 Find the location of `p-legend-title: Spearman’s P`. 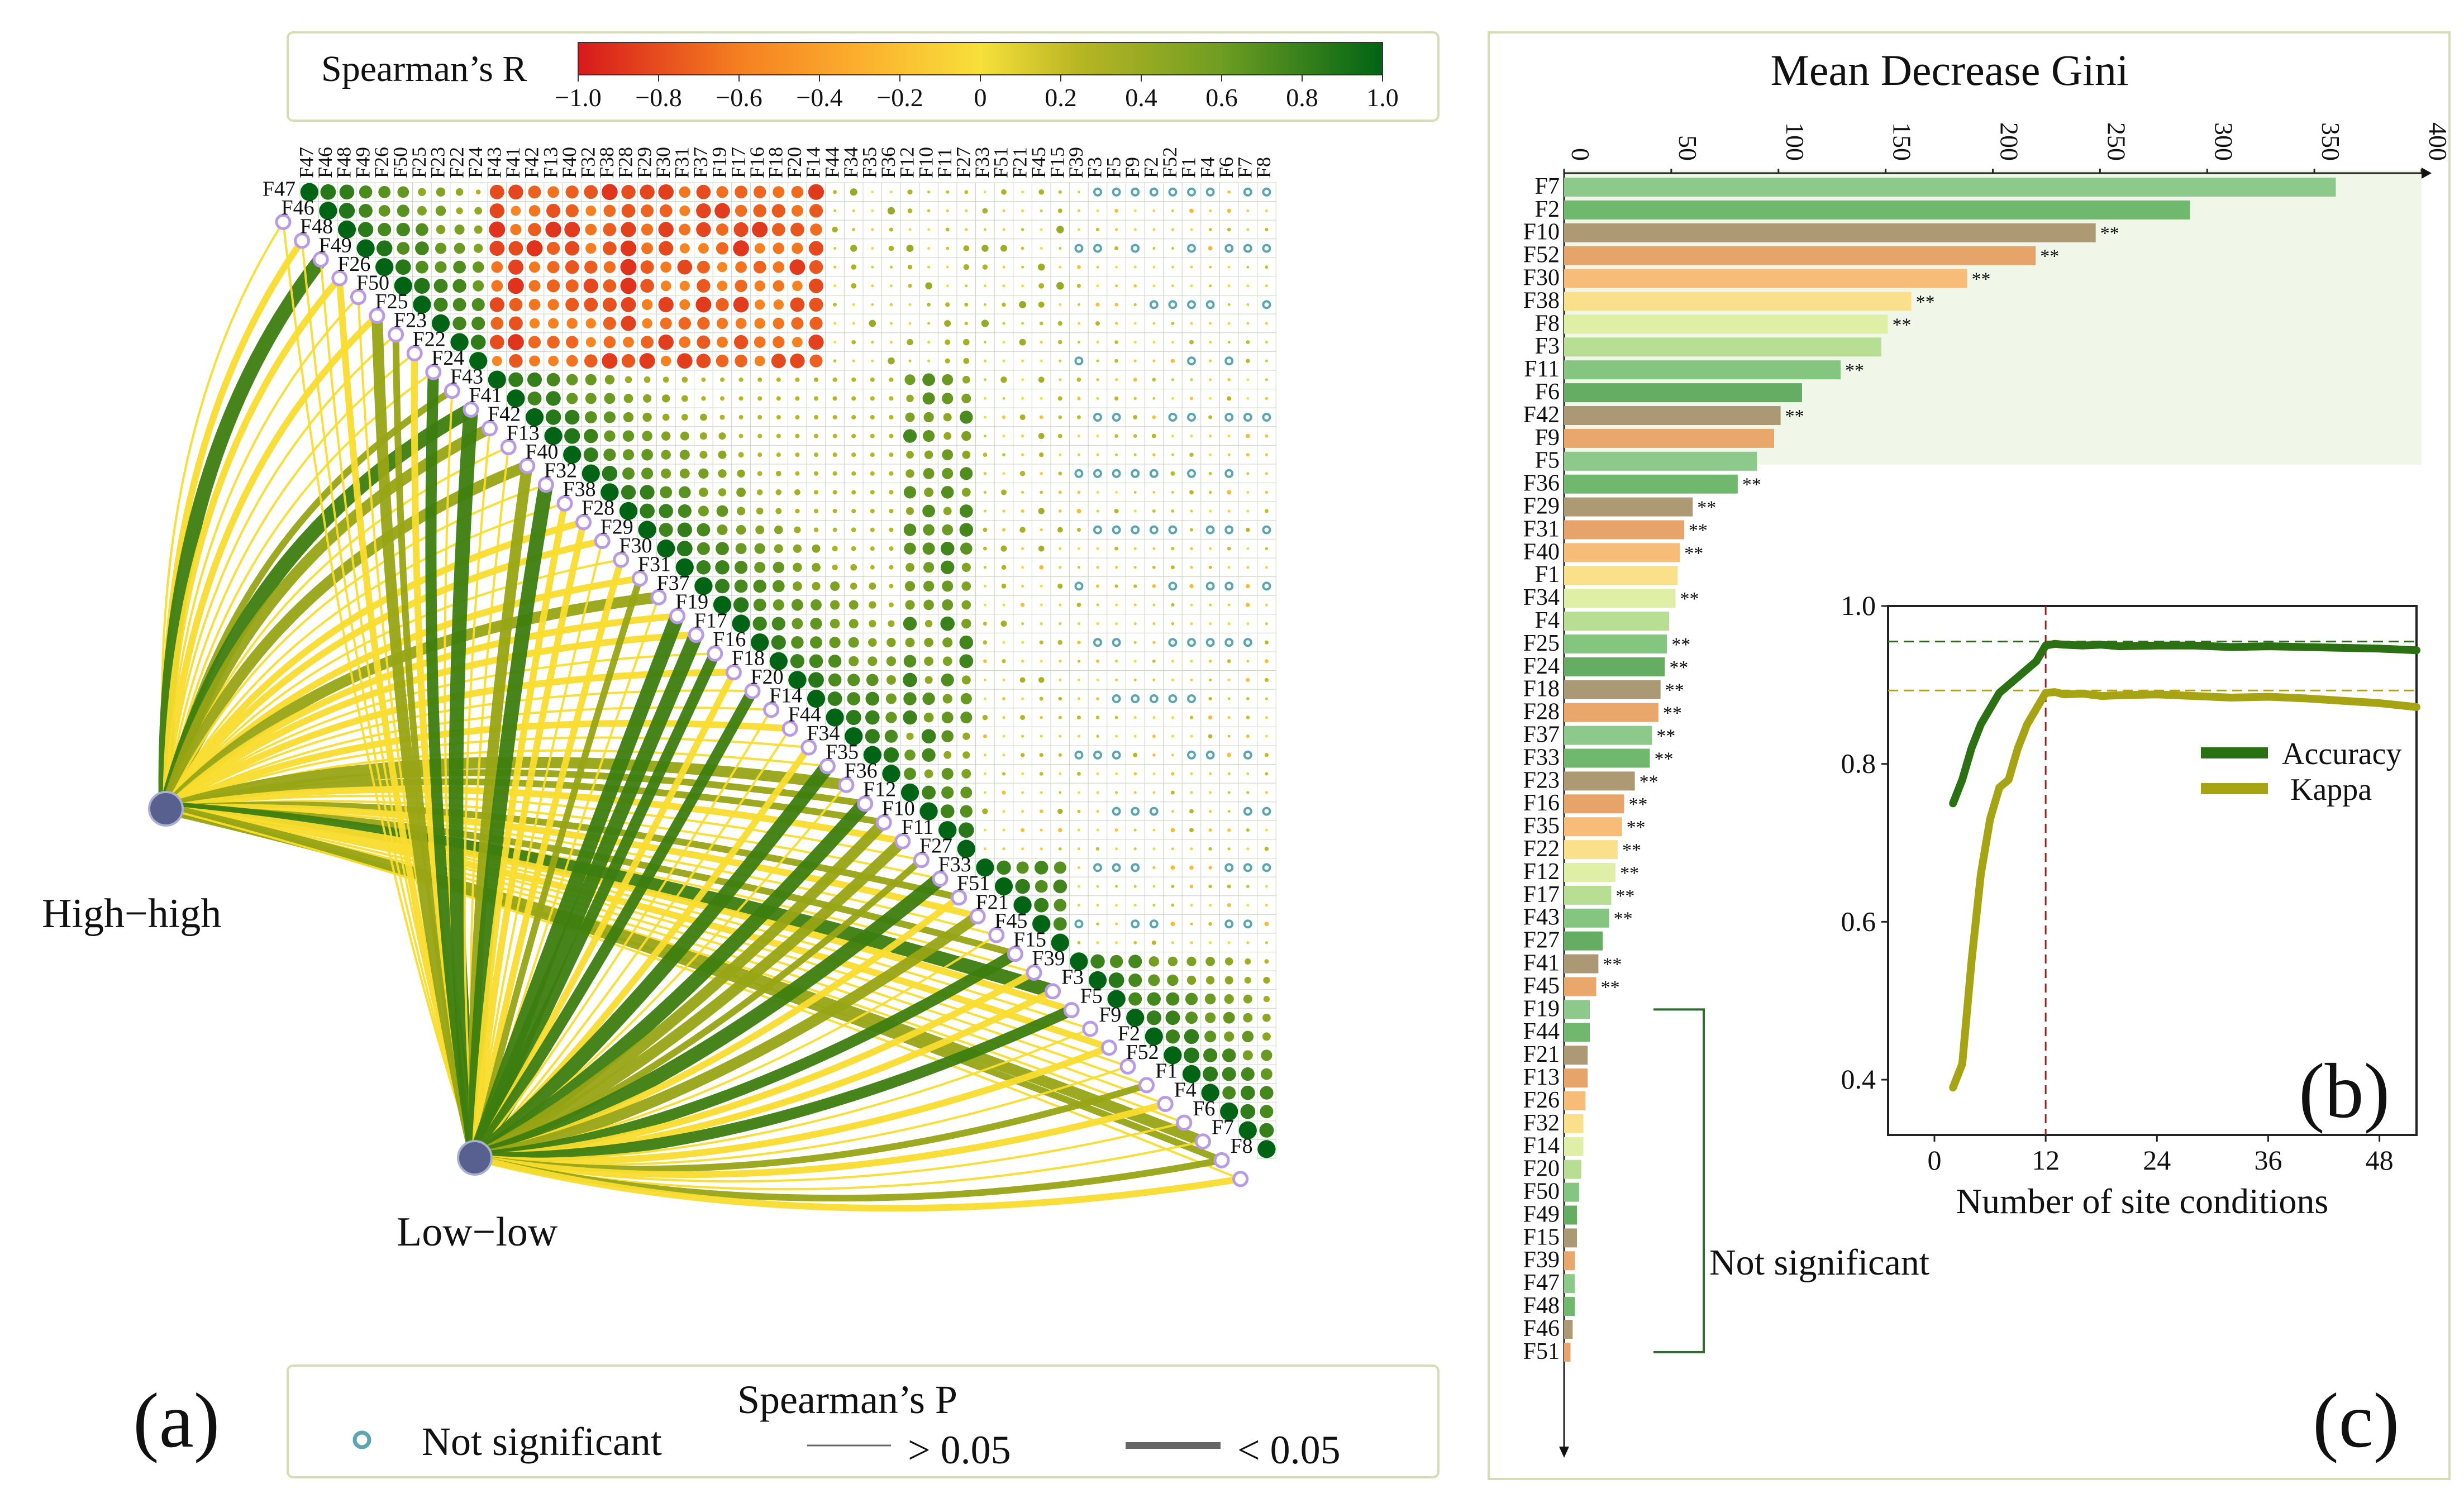

p-legend-title: Spearman’s P is located at coordinates (847, 1399).